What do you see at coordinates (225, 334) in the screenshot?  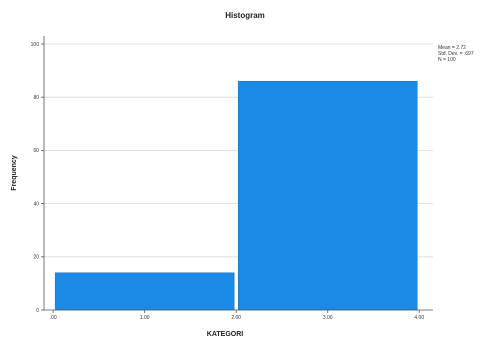 I see `x-axis-label: KATEGORI` at bounding box center [225, 334].